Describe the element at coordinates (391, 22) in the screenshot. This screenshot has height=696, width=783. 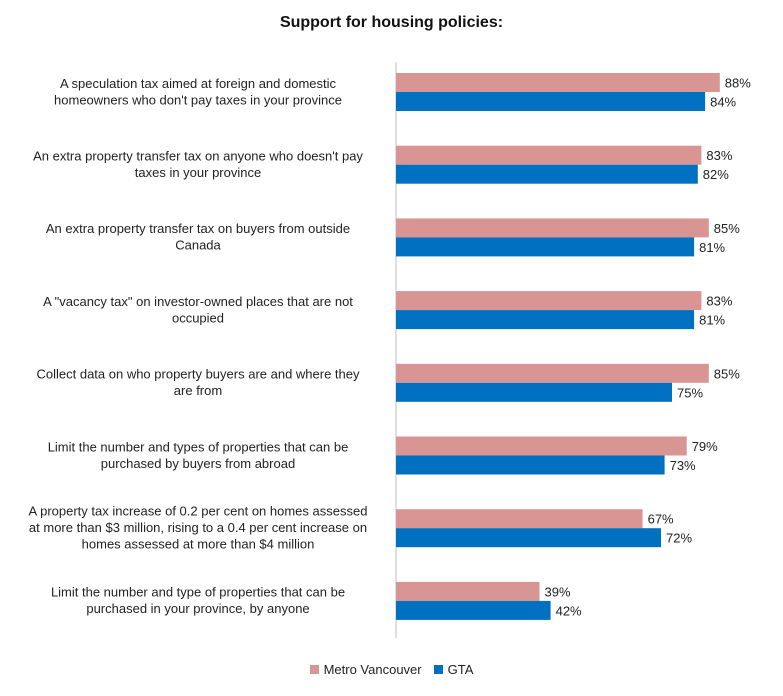
I see `chart-title: Support for housing policies:` at that location.